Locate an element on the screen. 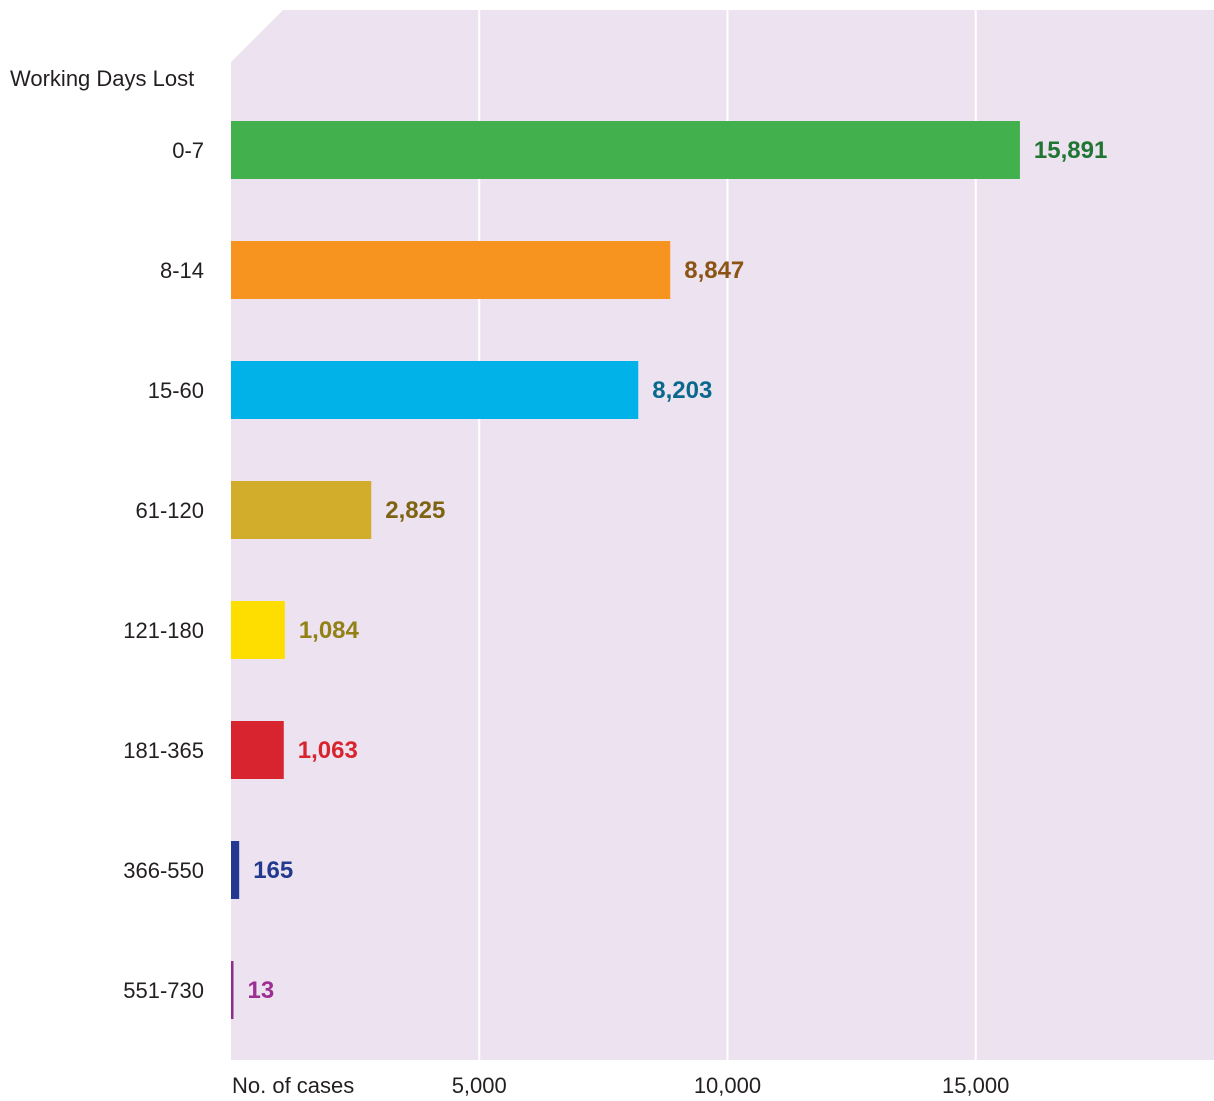 This screenshot has width=1214, height=1101. y-axis-title: Working Days Lost is located at coordinates (102, 78).